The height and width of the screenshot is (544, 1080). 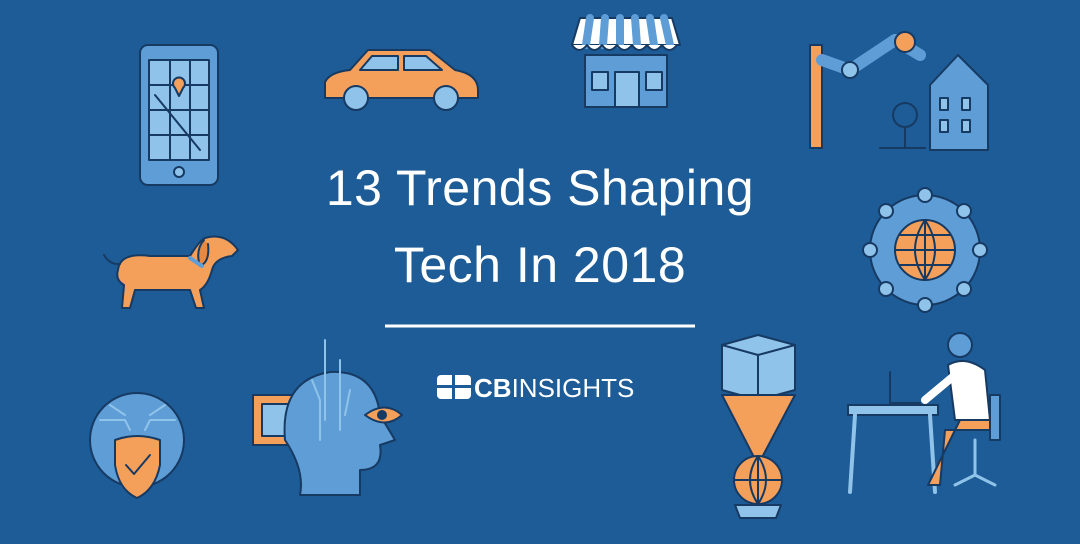 What do you see at coordinates (626, 61) in the screenshot?
I see `store-icon` at bounding box center [626, 61].